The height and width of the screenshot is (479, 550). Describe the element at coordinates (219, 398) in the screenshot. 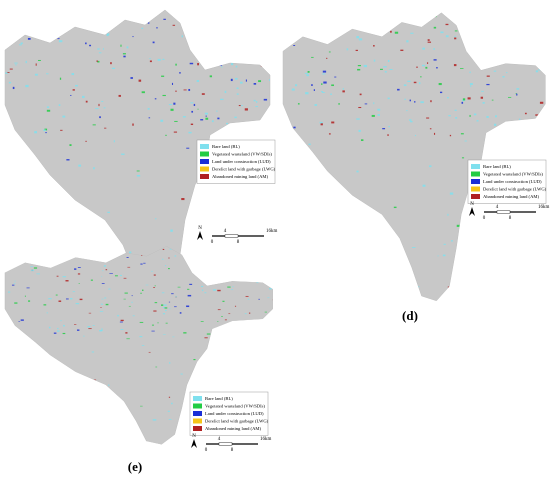

I see `legend-label: Bare land (BL)` at that location.